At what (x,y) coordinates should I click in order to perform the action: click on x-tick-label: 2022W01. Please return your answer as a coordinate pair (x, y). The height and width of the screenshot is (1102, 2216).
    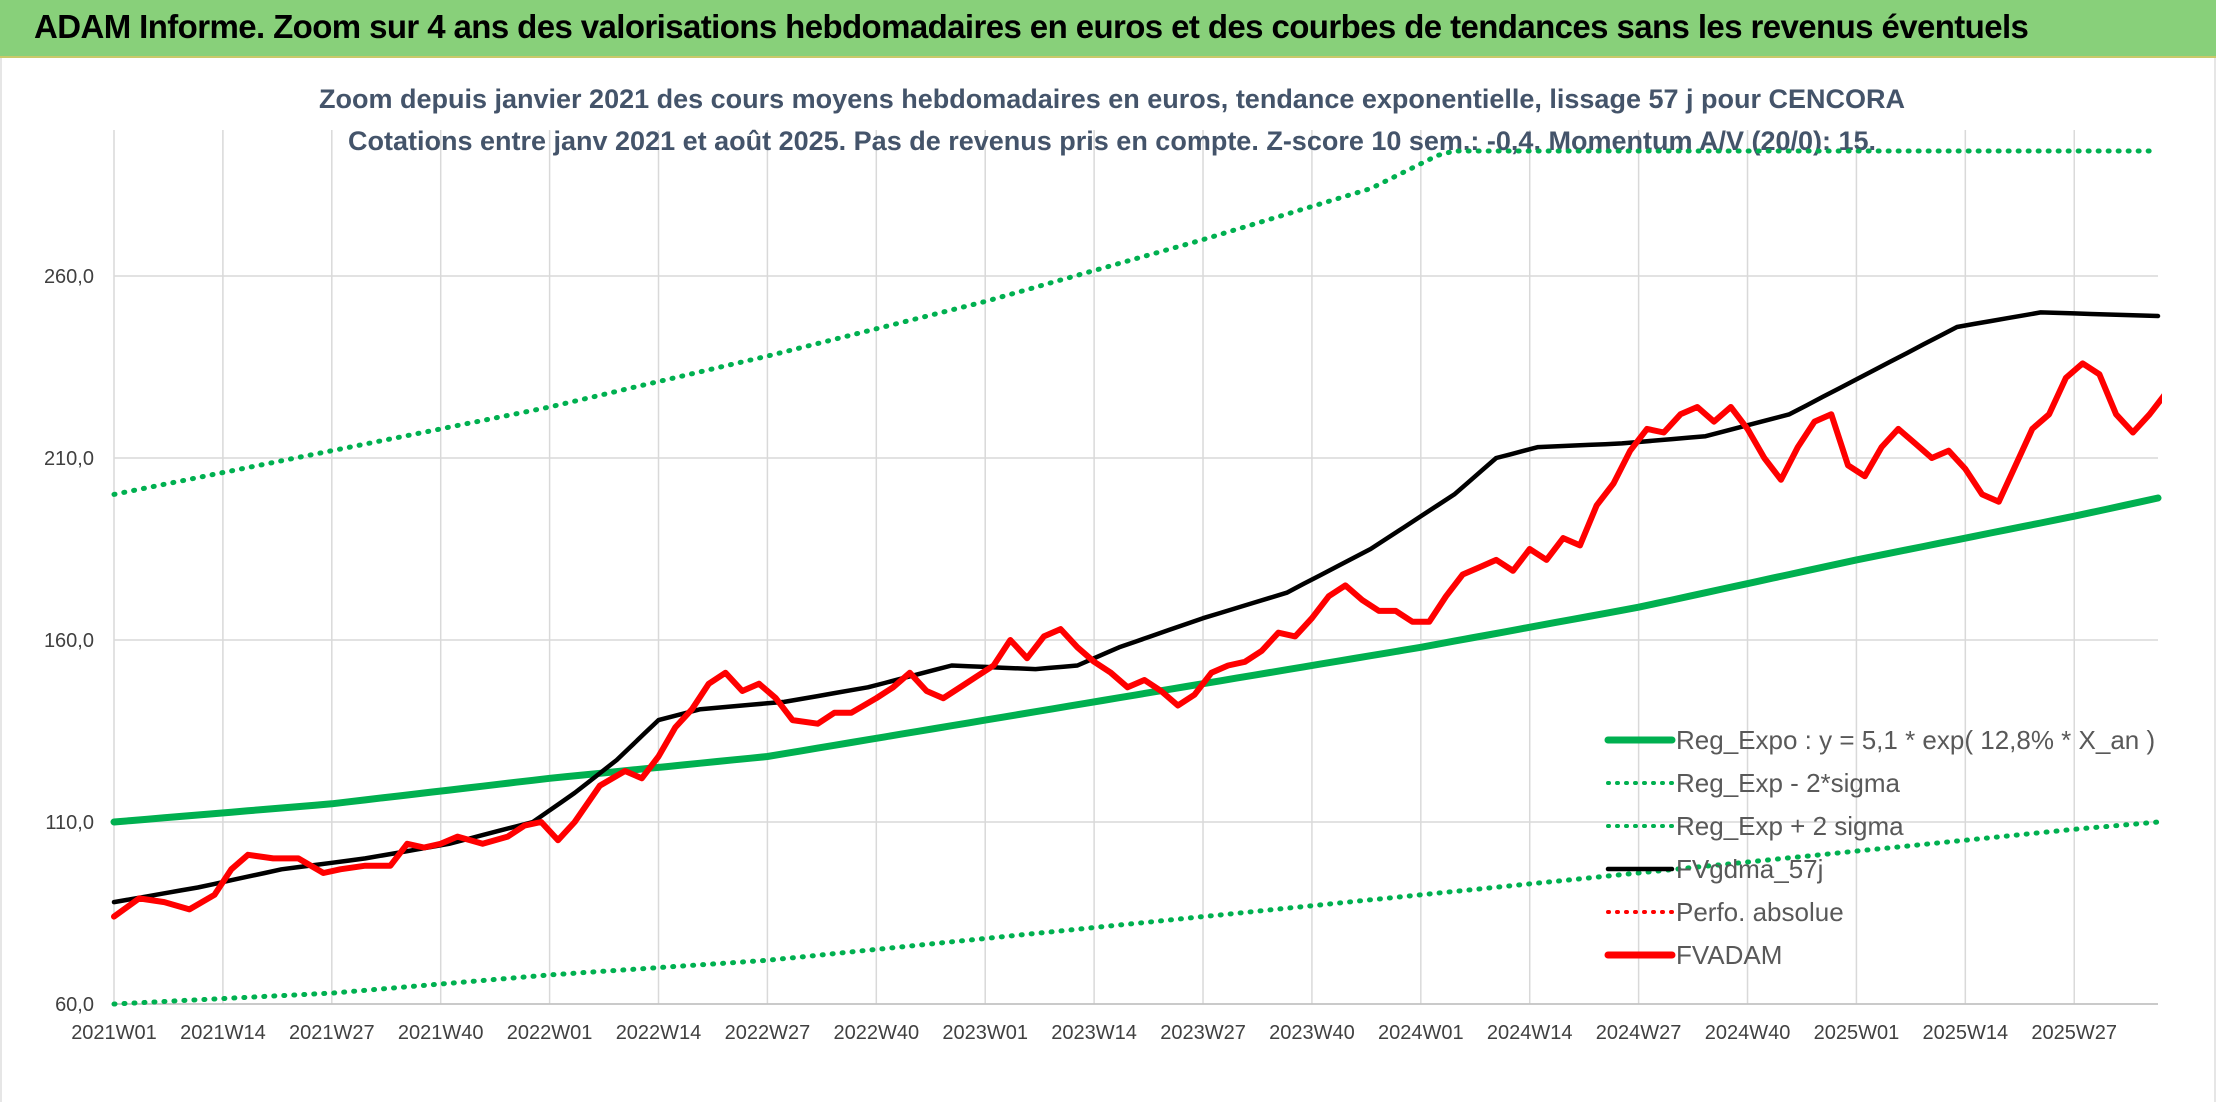
    Looking at the image, I should click on (550, 1033).